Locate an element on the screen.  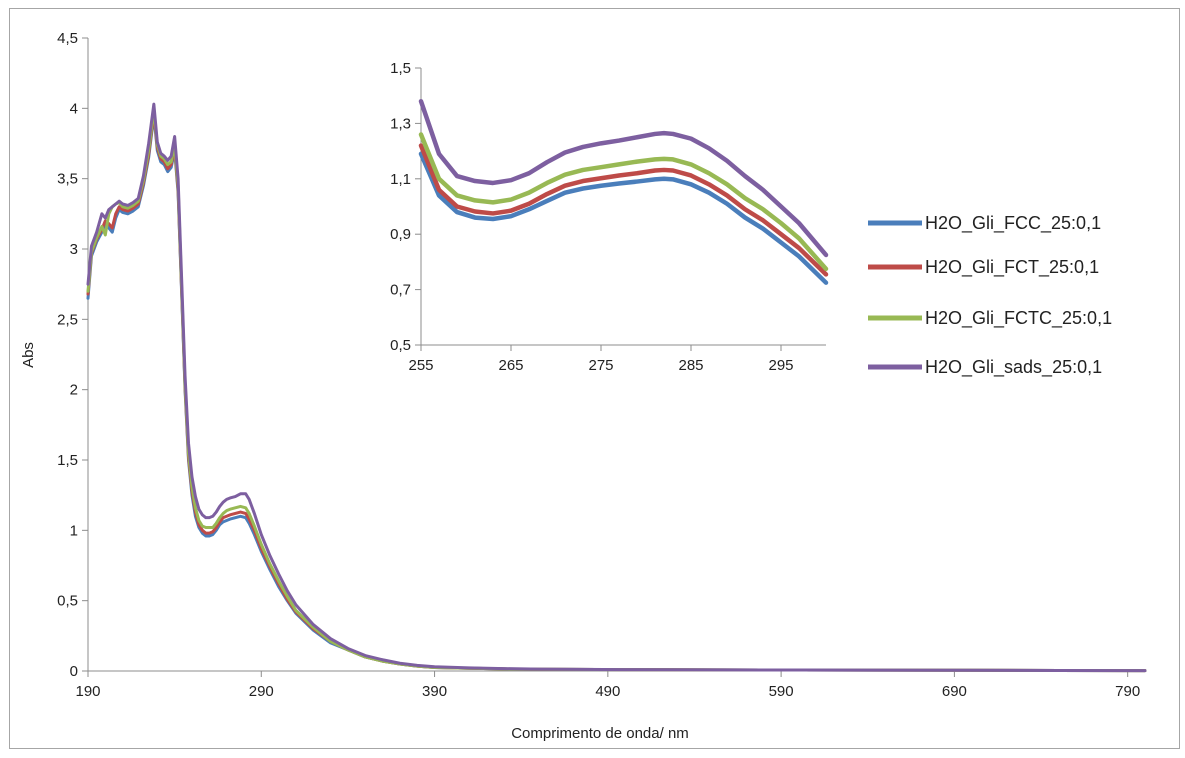
main-y-axis-title: Abs is located at coordinates (28, 355).